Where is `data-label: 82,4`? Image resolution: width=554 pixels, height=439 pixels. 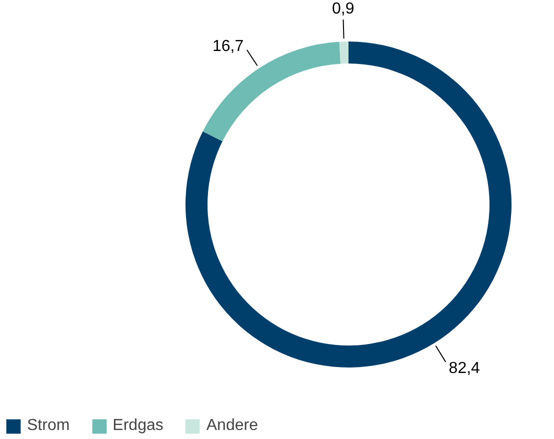
data-label: 82,4 is located at coordinates (464, 369).